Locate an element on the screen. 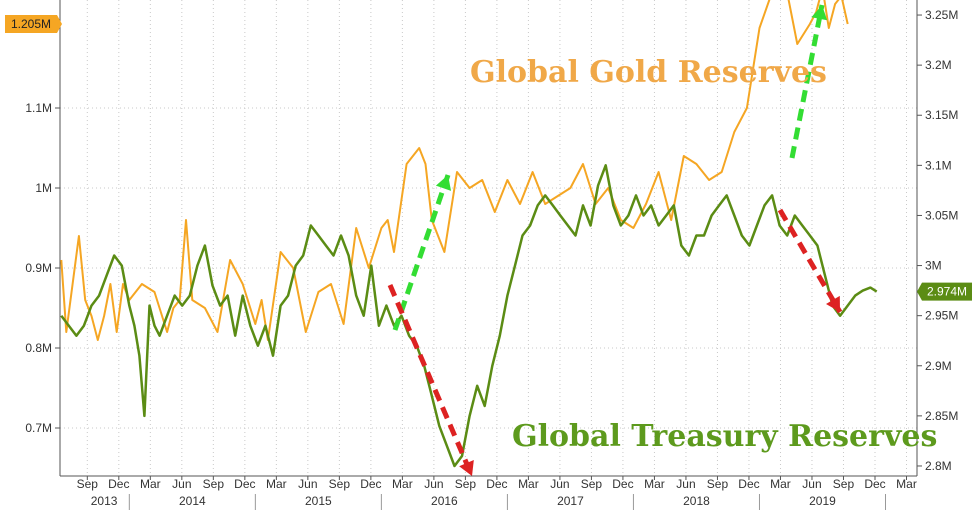  treasury-drop-arrow-1-shaft is located at coordinates (431, 380).